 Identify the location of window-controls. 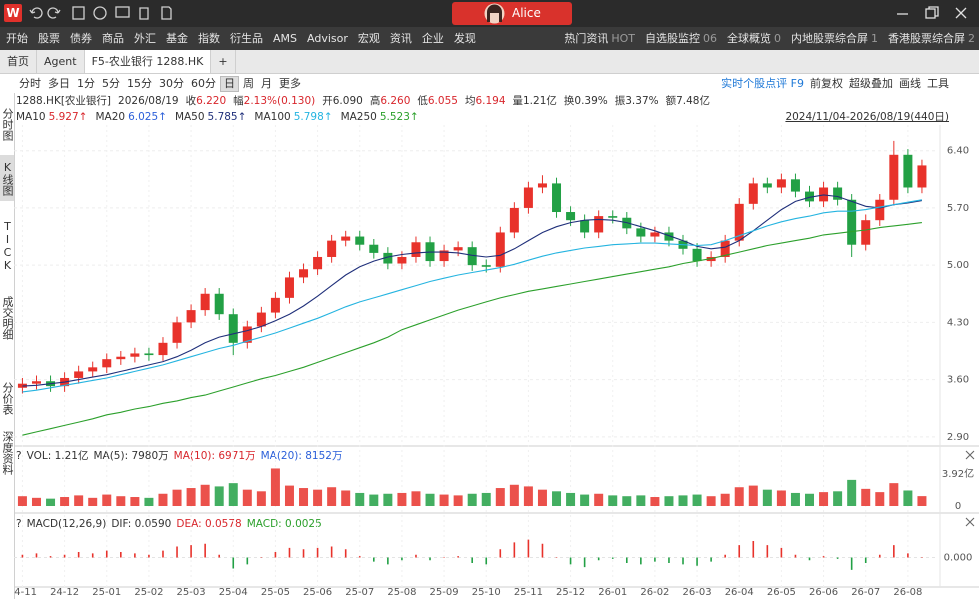
(935, 13).